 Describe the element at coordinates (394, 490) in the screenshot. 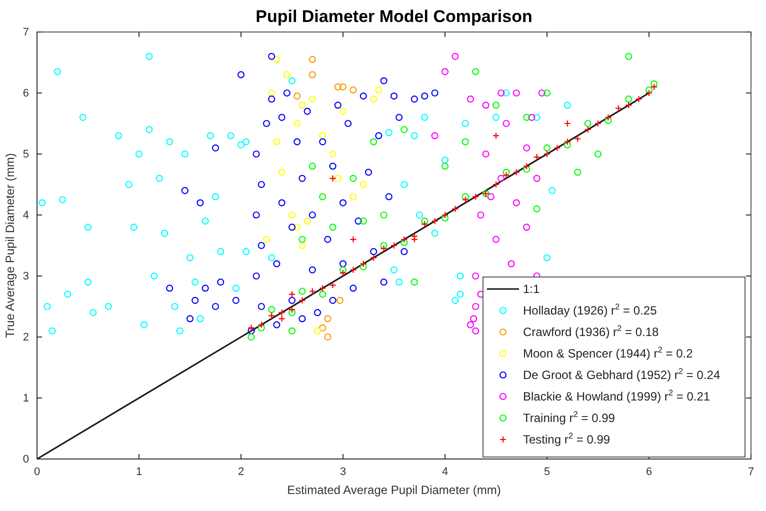

I see `x-axis-title: Estimated Average Pupil Diameter (mm)` at that location.